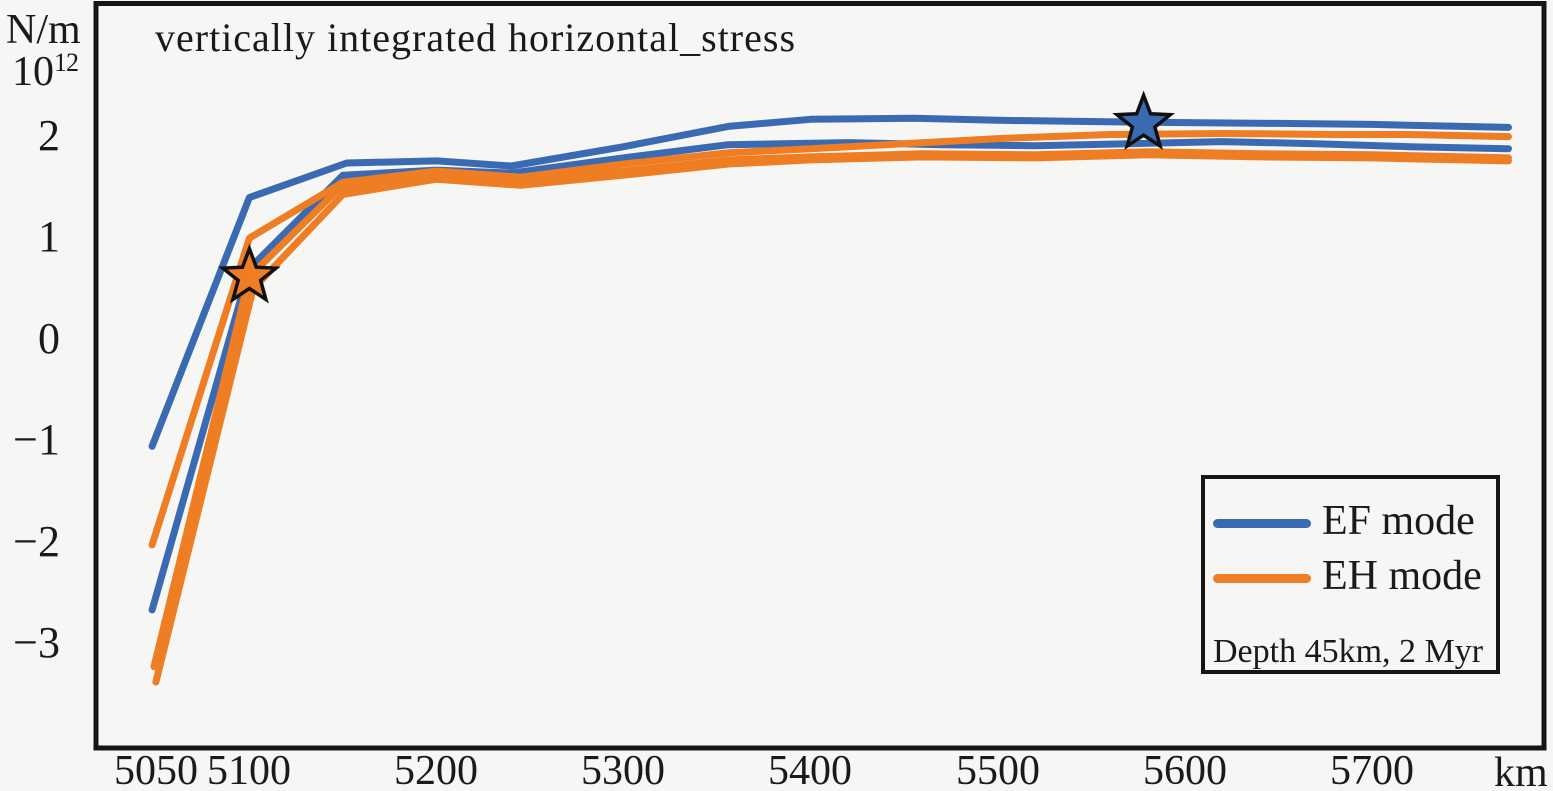  I want to click on chart-title: vertically integrated horizontal_stress, so click(476, 37).